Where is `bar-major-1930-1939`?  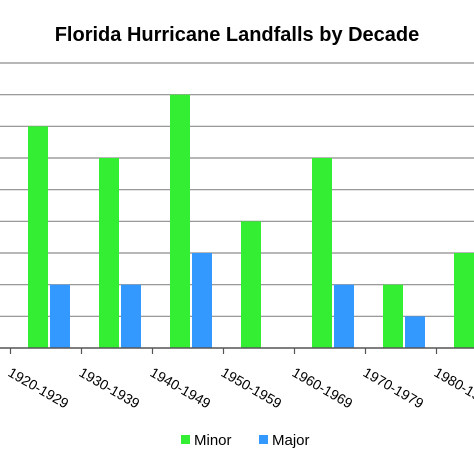 bar-major-1930-1939 is located at coordinates (131, 316).